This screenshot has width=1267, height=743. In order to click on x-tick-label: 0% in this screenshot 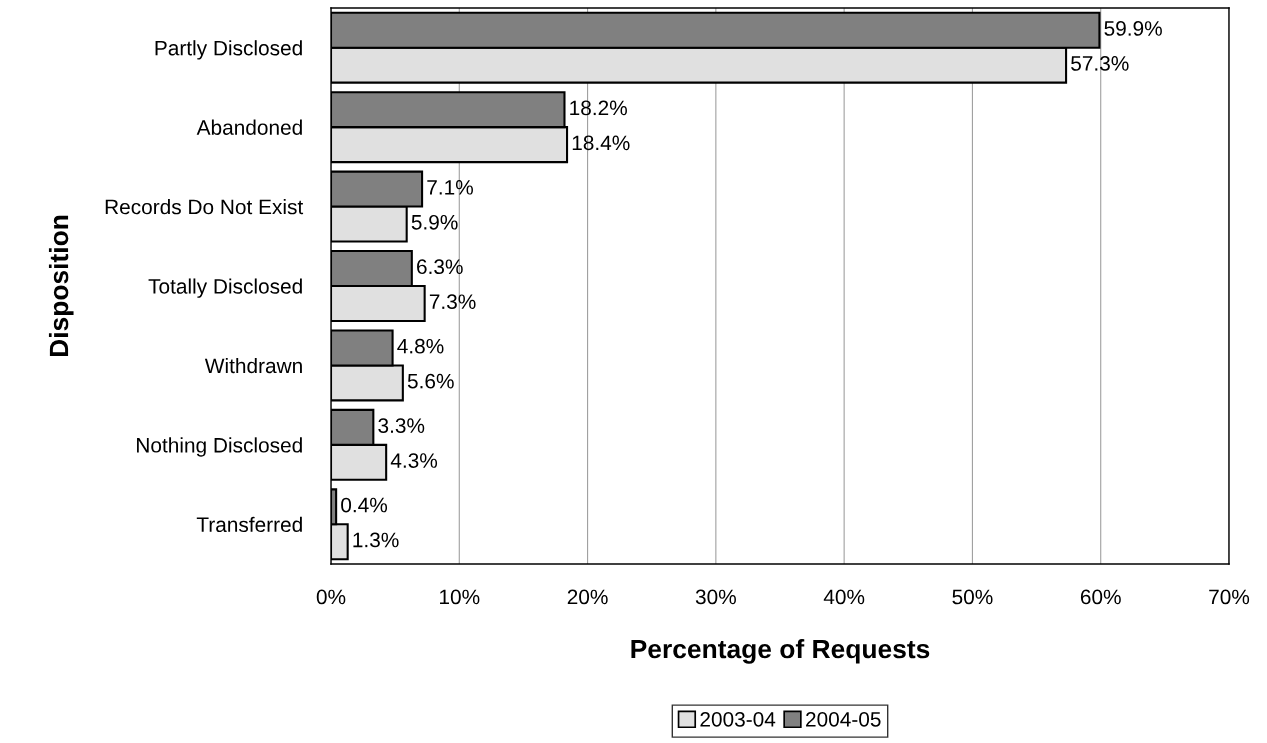, I will do `click(331, 597)`.